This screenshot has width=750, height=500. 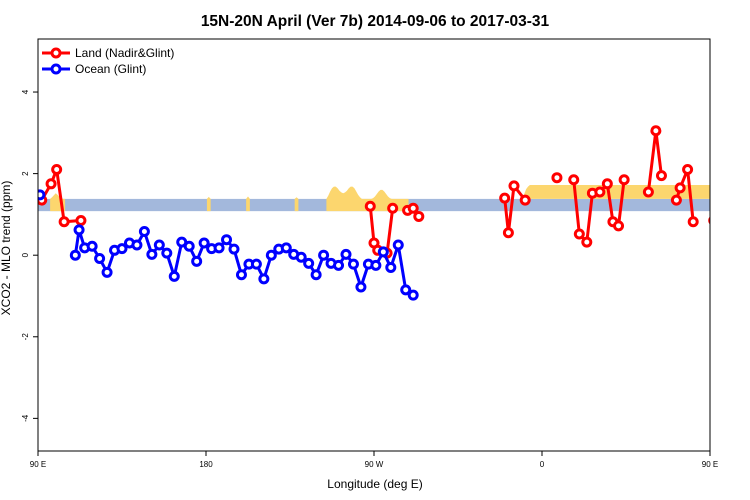 I want to click on legend-ocean-label: Ocean (Glint), so click(x=110, y=69).